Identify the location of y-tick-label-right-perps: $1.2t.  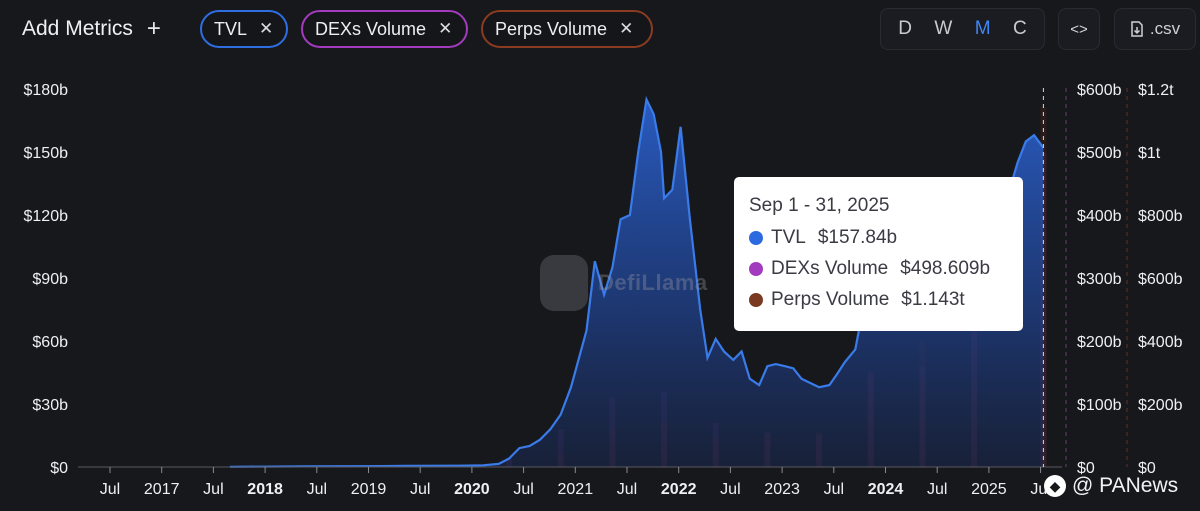
(1156, 90).